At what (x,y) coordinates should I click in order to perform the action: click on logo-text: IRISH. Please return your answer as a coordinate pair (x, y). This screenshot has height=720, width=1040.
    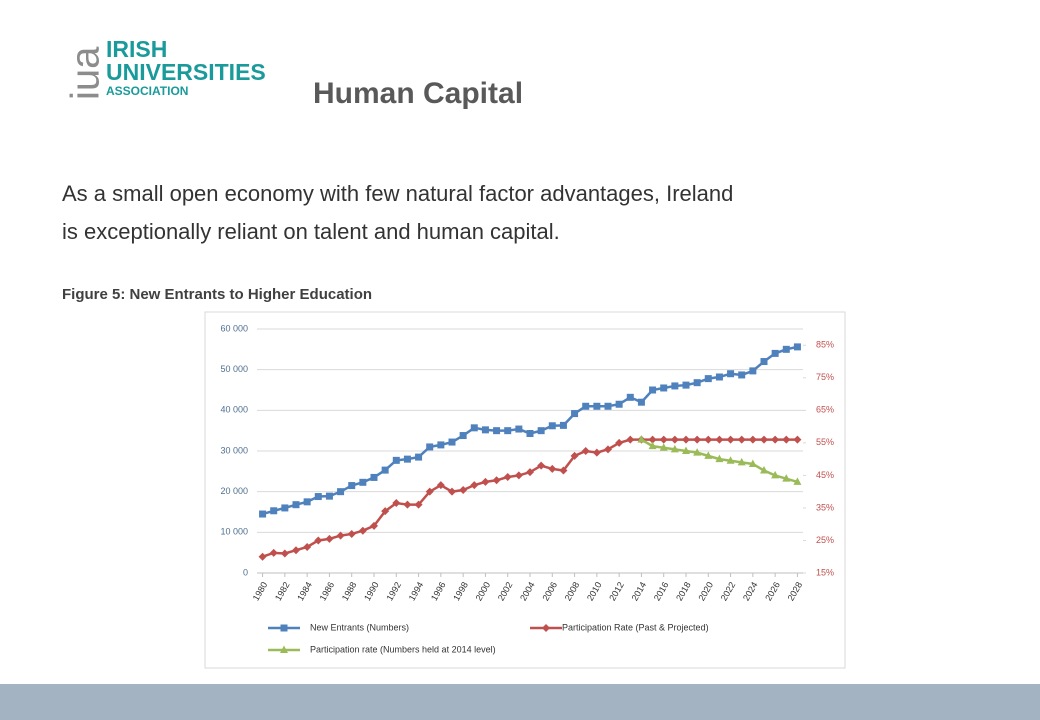
    Looking at the image, I should click on (136, 49).